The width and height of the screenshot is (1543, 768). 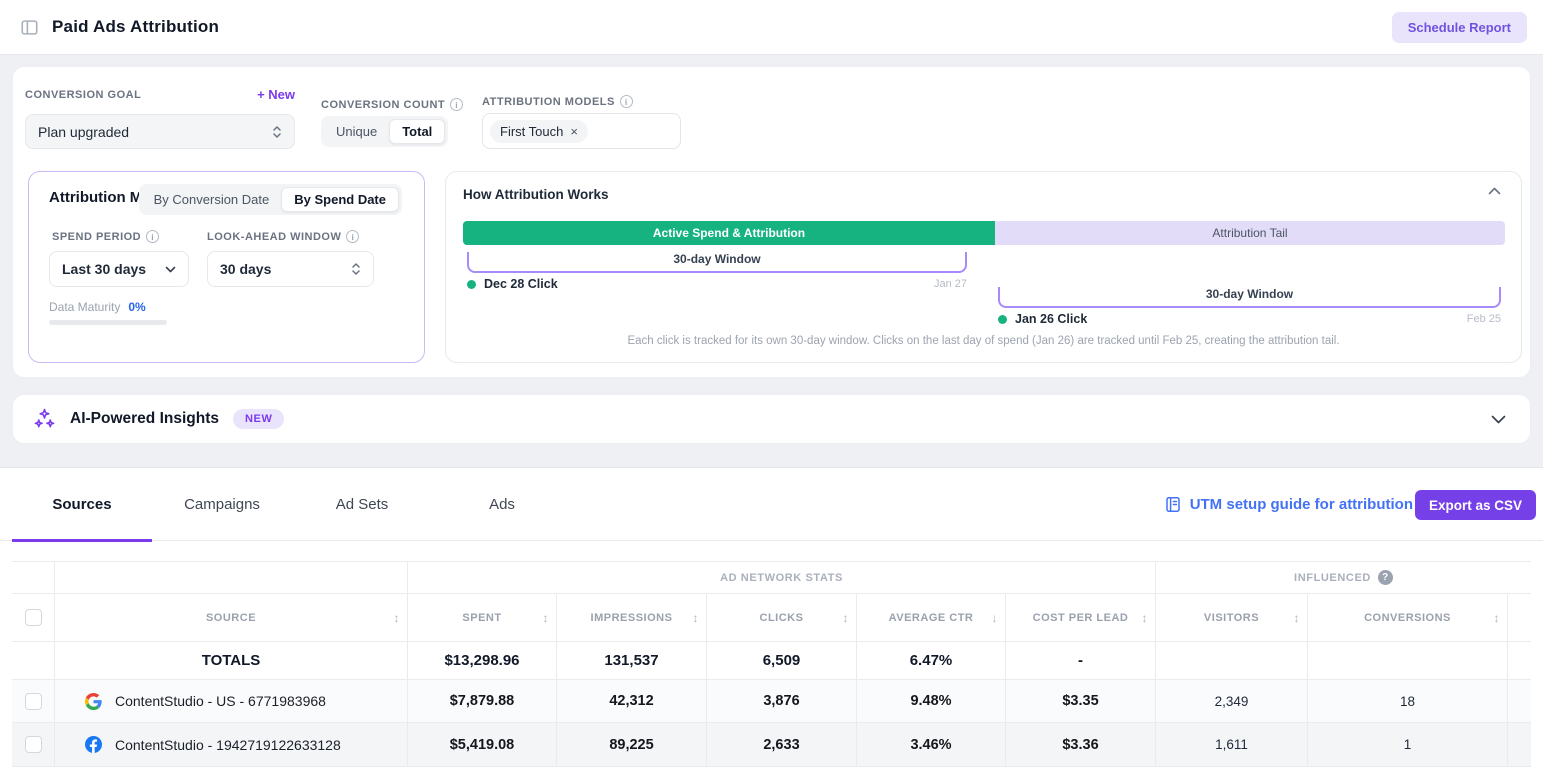 What do you see at coordinates (108, 322) in the screenshot?
I see `data-maturity-progressbar` at bounding box center [108, 322].